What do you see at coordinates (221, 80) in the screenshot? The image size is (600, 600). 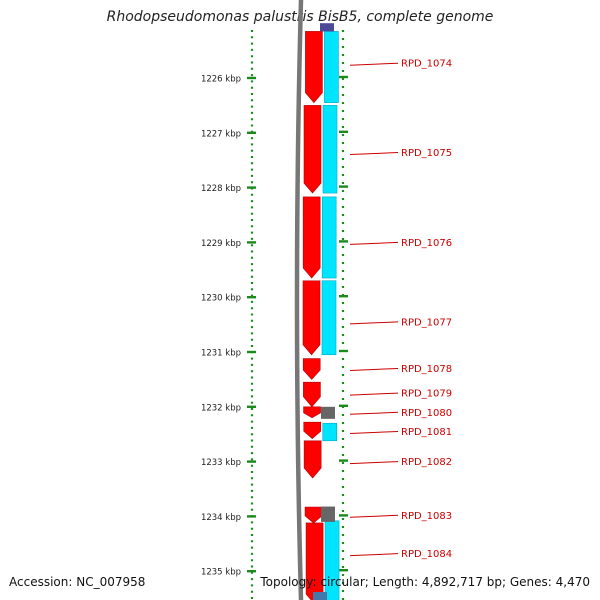 I see `tick-label: 1226 kbp` at bounding box center [221, 80].